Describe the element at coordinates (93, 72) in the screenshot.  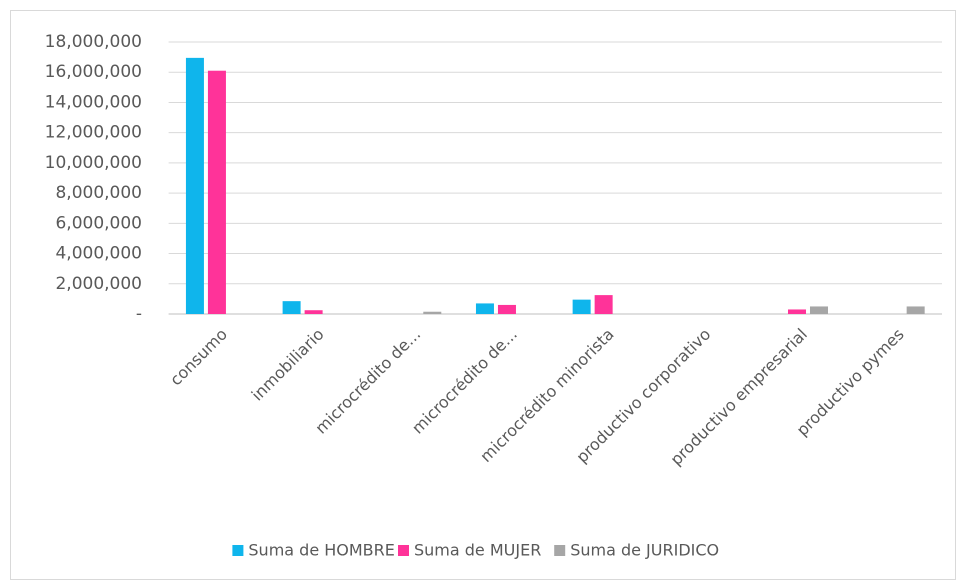
I see `y-tick-label: 16,000,000` at that location.